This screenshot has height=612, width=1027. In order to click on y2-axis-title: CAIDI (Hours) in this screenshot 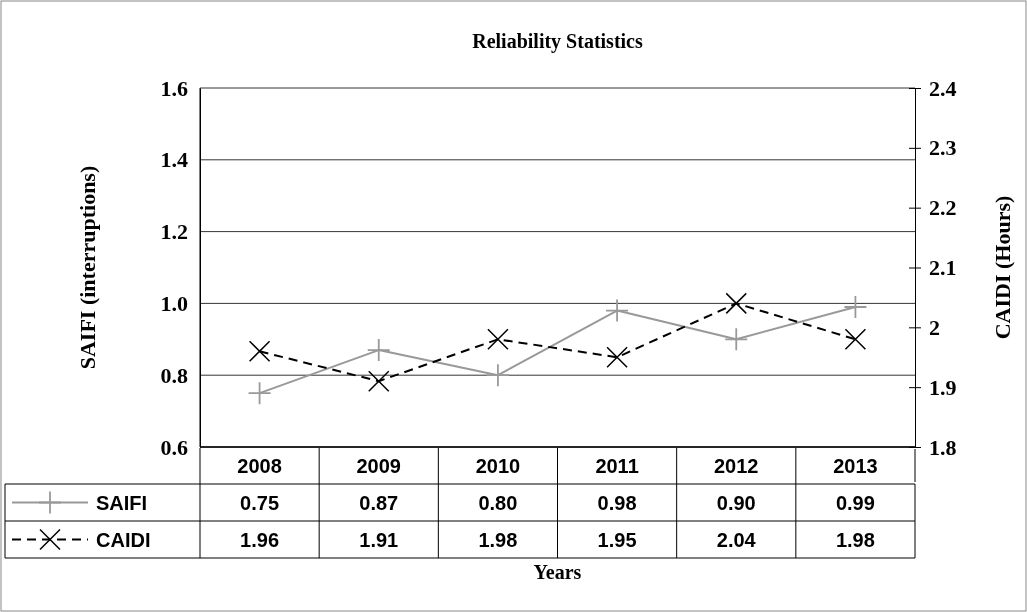, I will do `click(1002, 267)`.